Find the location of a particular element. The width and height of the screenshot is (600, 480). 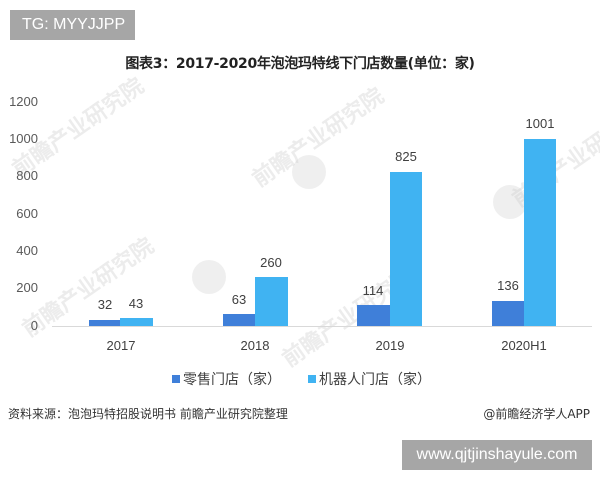

chart-title: 图表3：2017-2020年泡泡玛特线下门店数量(单位：家) is located at coordinates (300, 64).